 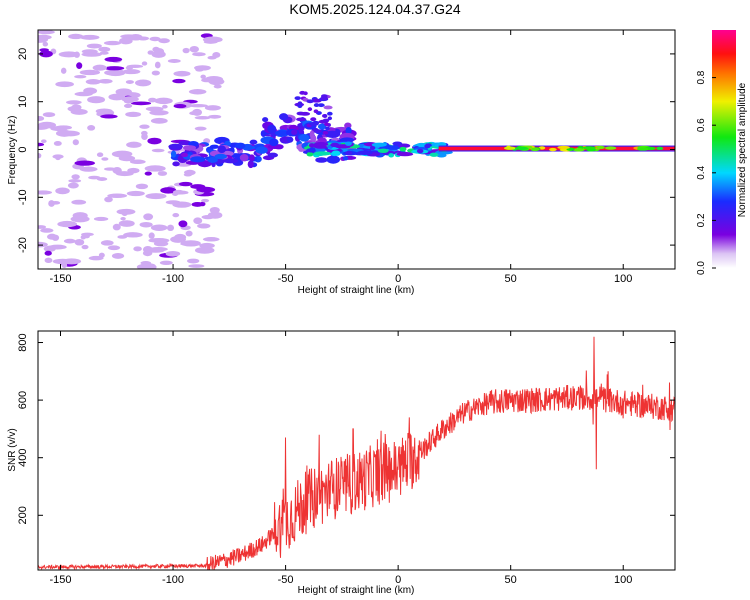 What do you see at coordinates (701, 220) in the screenshot?
I see `colorbar-tick-label: 0.2` at bounding box center [701, 220].